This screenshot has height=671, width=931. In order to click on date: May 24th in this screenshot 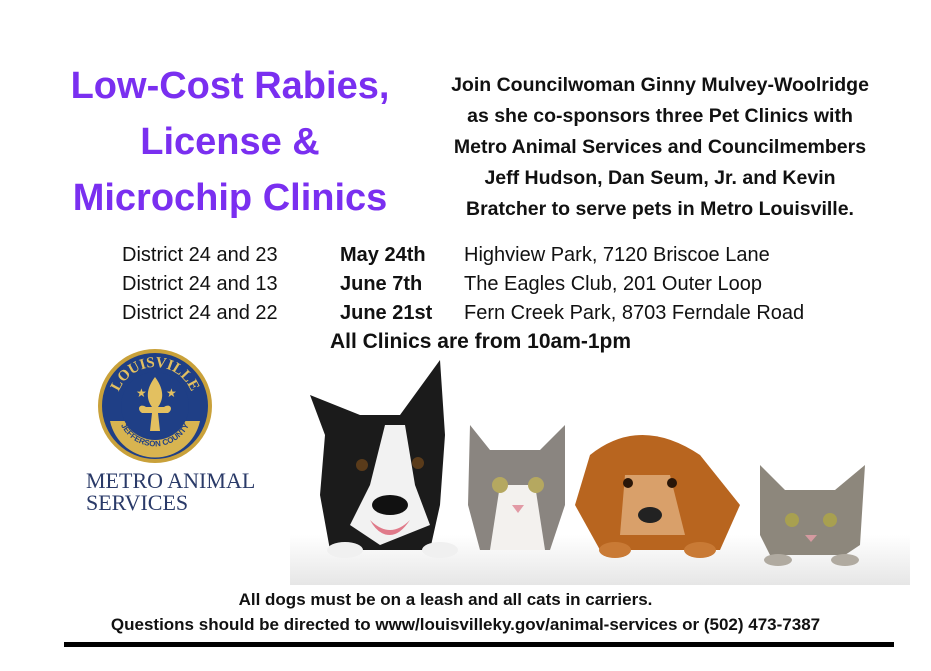, I will do `click(383, 255)`.